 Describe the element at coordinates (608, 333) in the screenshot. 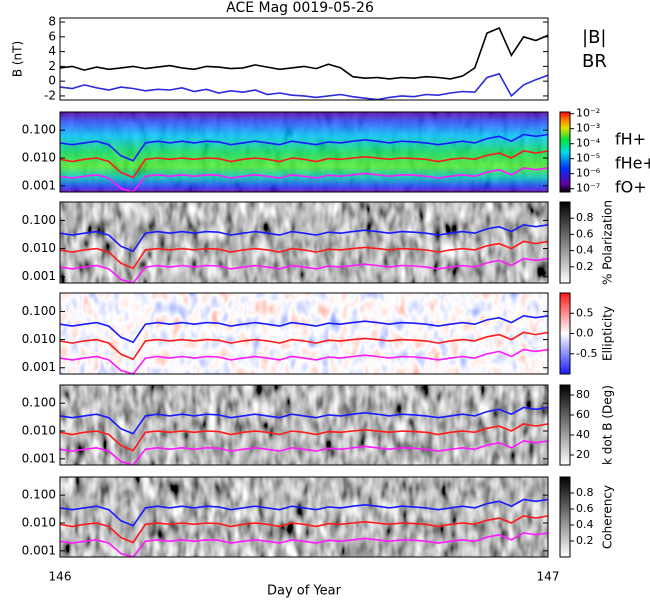

I see `colorbar-title: Ellipticity` at that location.